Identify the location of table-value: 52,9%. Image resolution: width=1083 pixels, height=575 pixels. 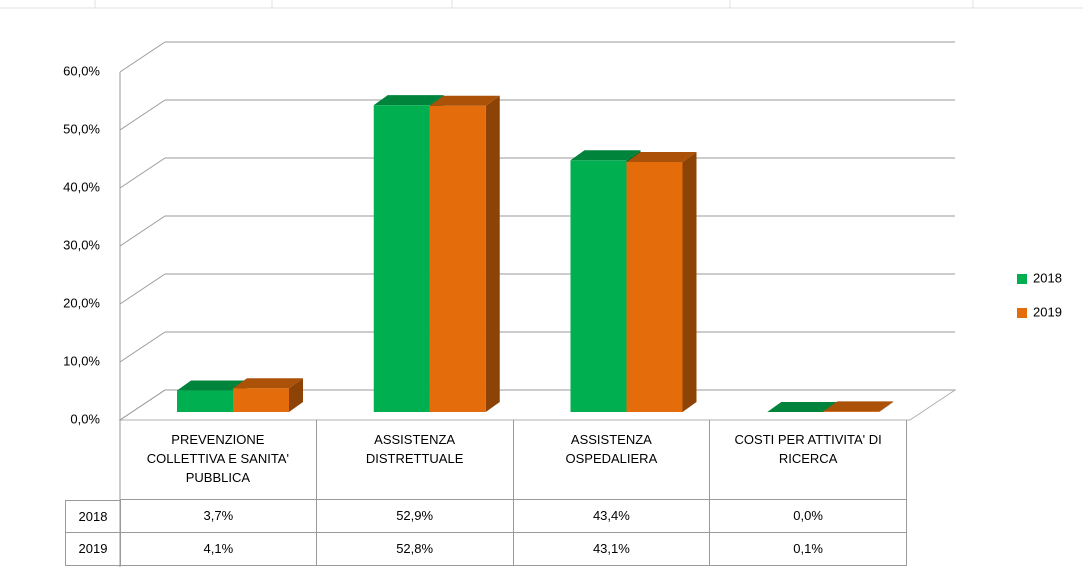
(415, 516).